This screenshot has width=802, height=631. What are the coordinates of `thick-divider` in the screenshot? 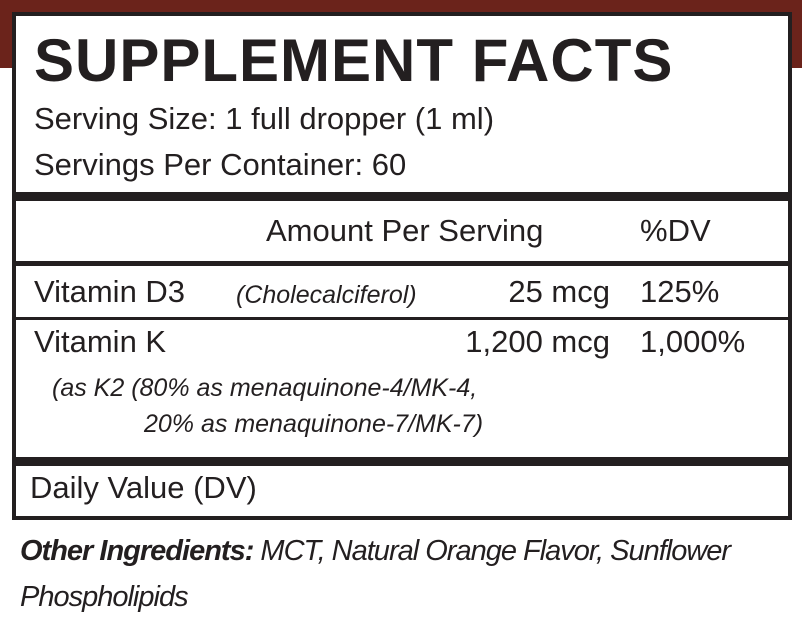 It's located at (402, 196).